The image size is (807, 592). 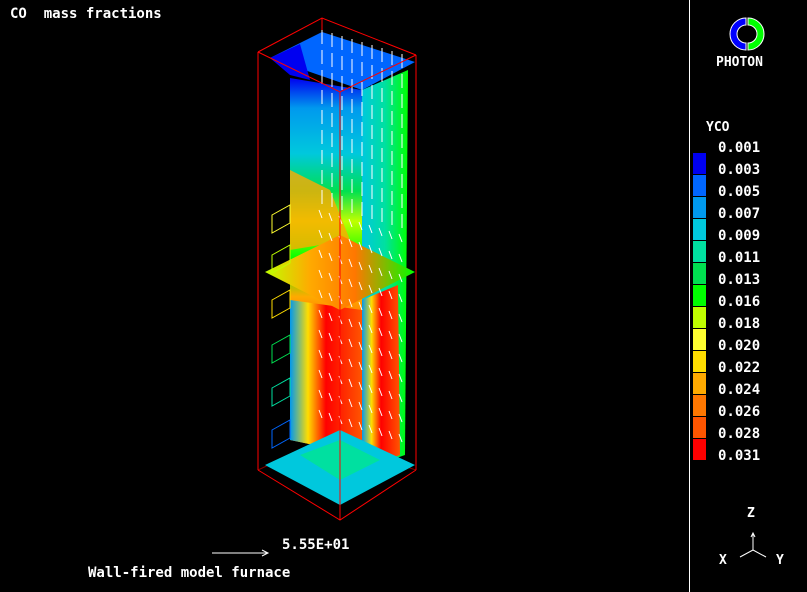 What do you see at coordinates (739, 456) in the screenshot?
I see `legend-label: 0.031` at bounding box center [739, 456].